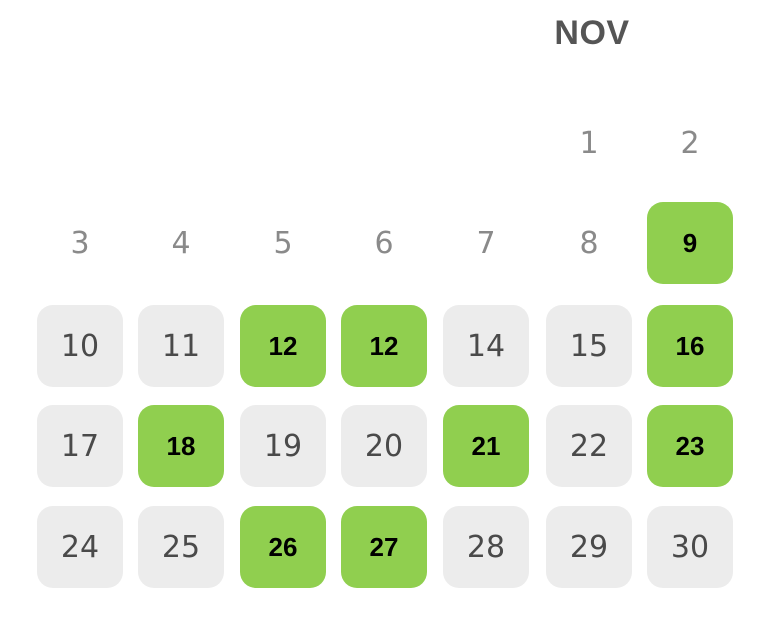  What do you see at coordinates (589, 243) in the screenshot?
I see `day-label: 8` at bounding box center [589, 243].